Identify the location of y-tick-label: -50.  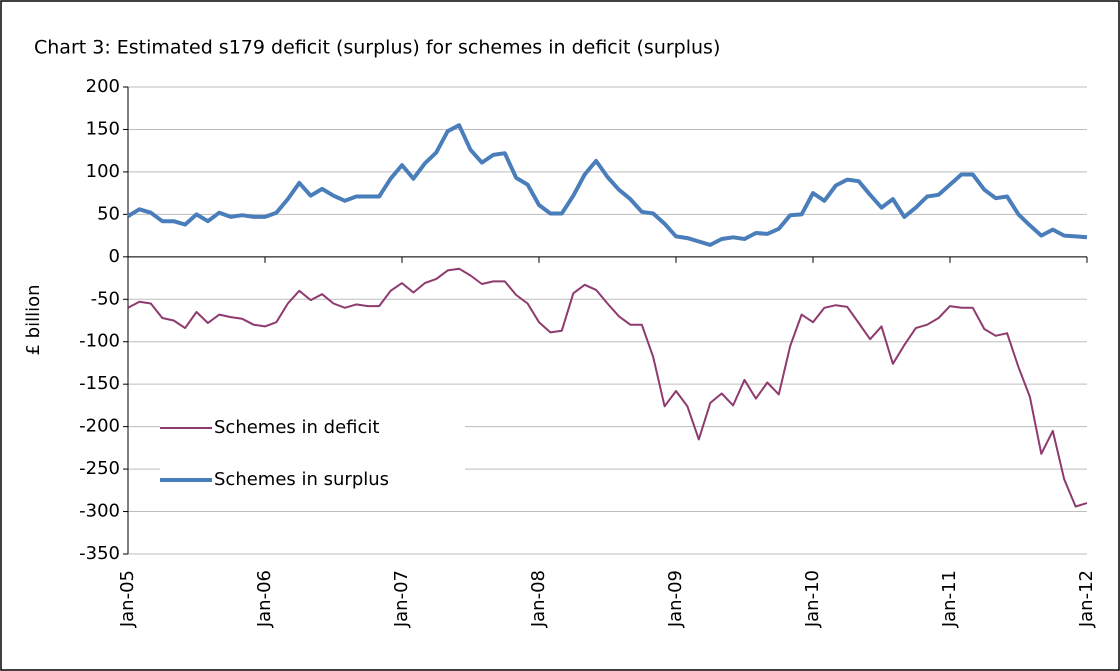
(105, 298).